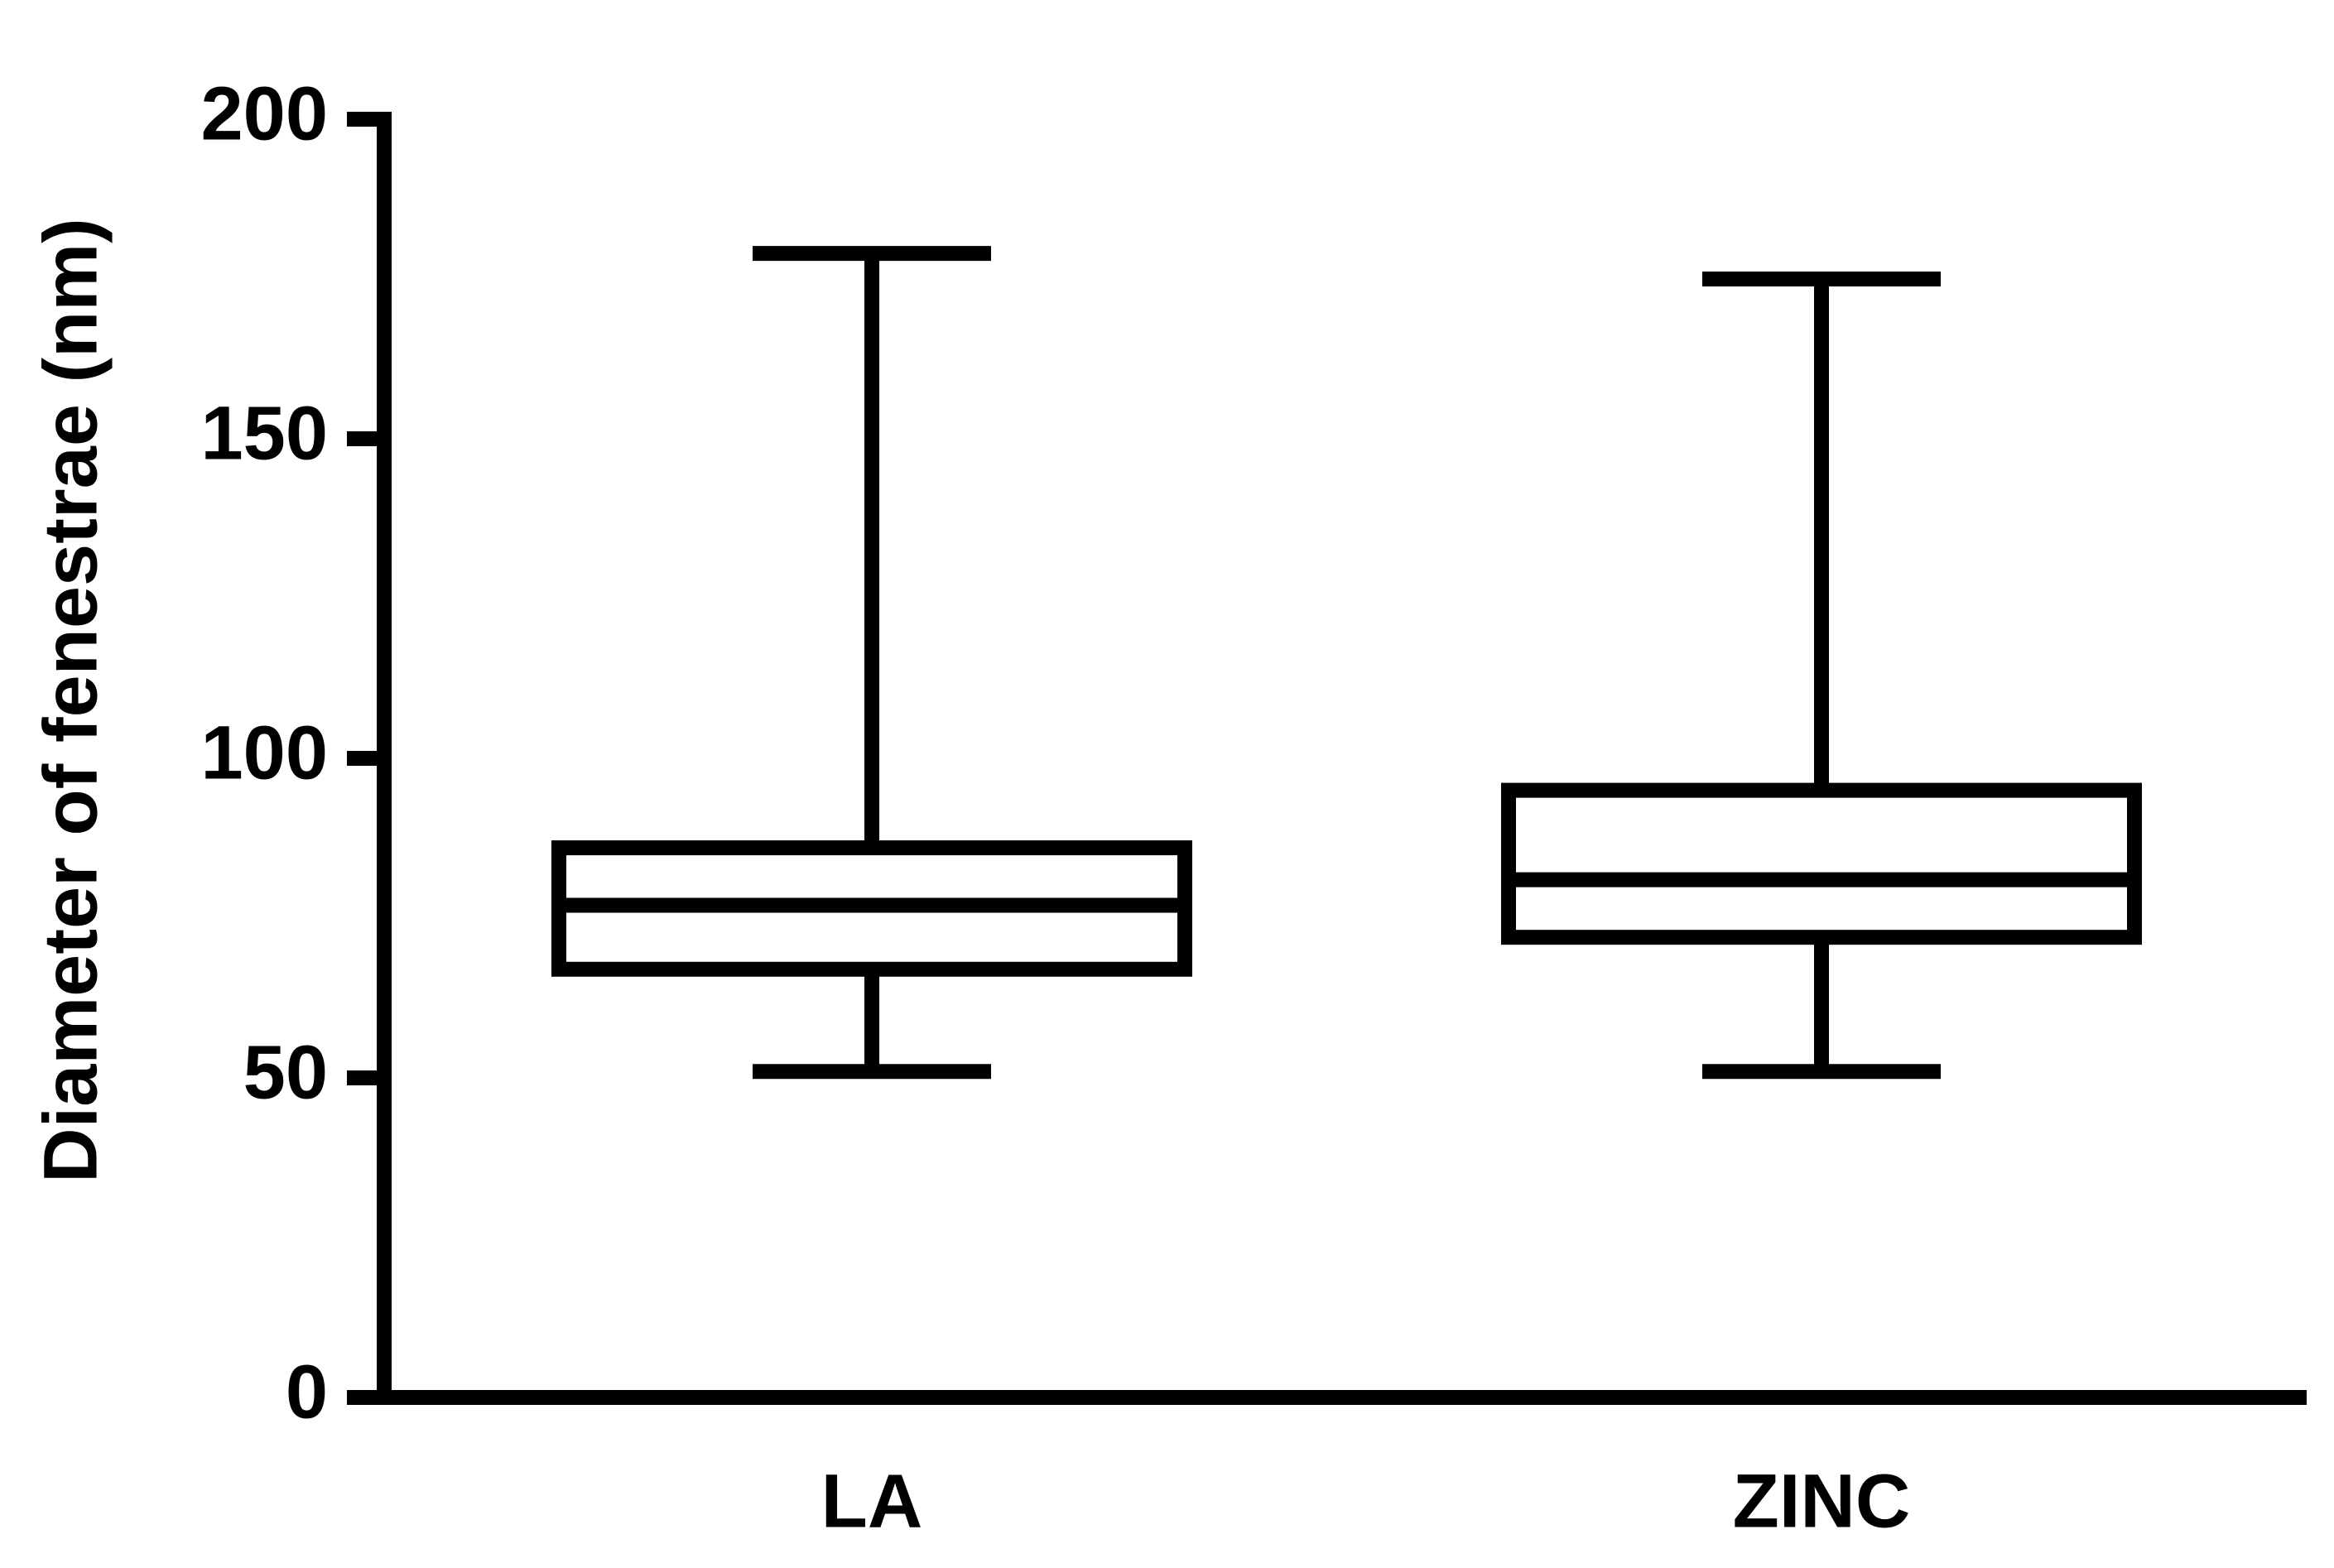 This screenshot has width=2334, height=1568. What do you see at coordinates (1822, 1501) in the screenshot?
I see `x-tick-label: ZINC` at bounding box center [1822, 1501].